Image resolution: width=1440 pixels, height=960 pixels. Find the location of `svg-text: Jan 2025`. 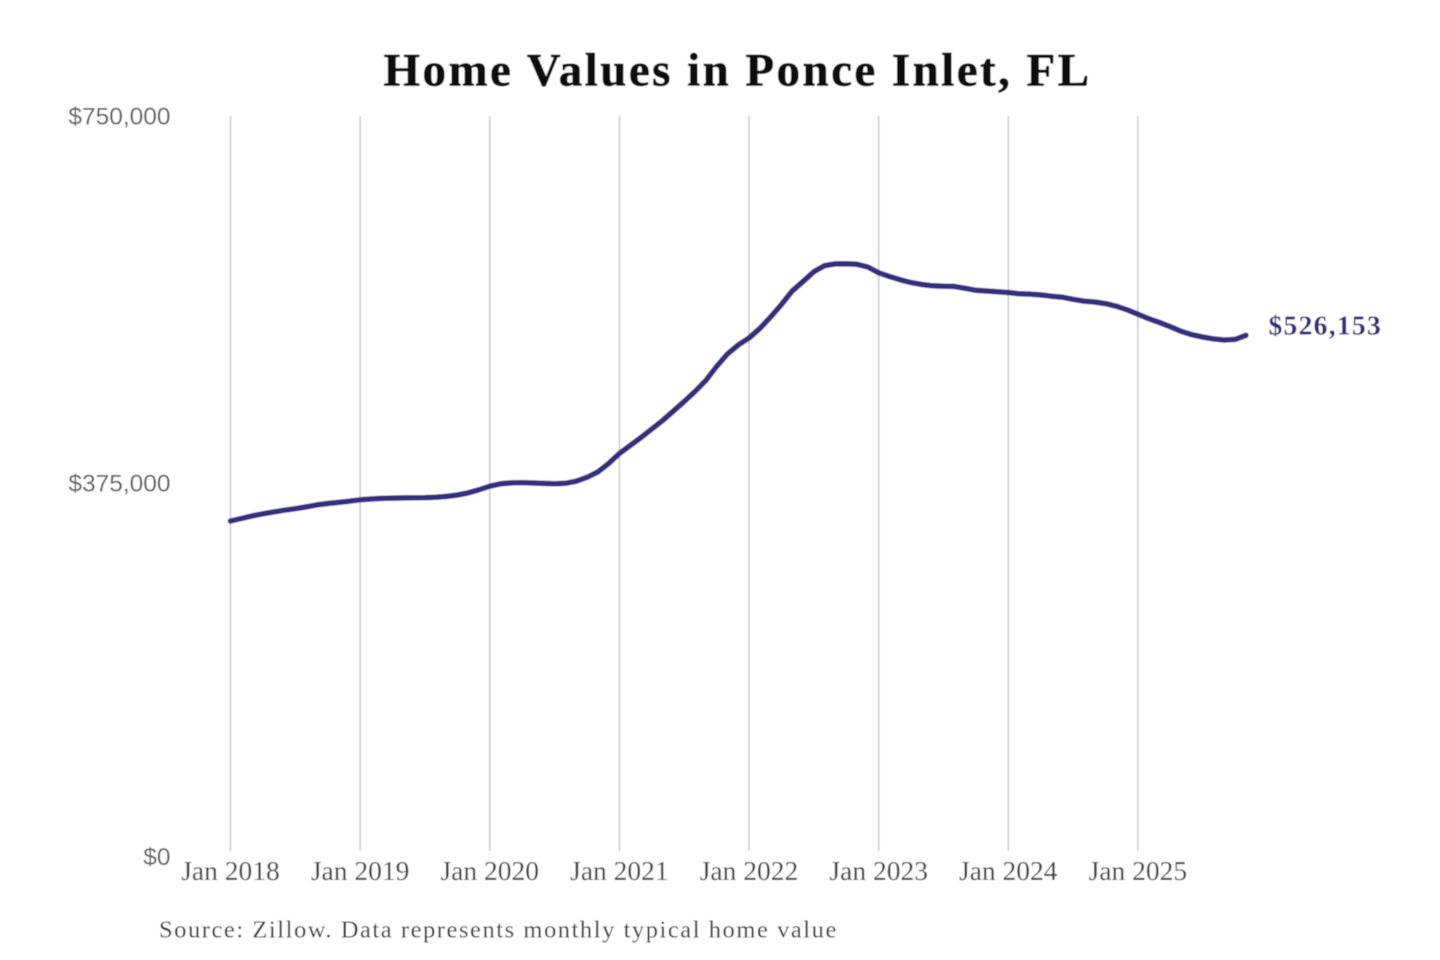

svg-text: Jan 2025 is located at coordinates (1138, 870).